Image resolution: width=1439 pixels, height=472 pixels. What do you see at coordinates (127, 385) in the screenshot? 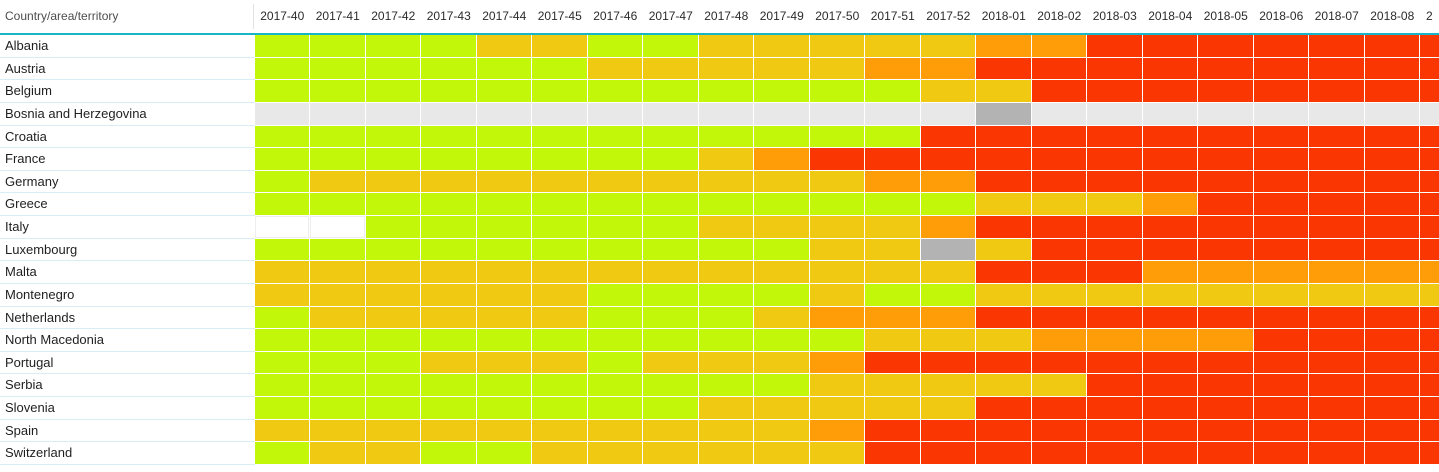
I see `row-label-country: Serbia` at bounding box center [127, 385].